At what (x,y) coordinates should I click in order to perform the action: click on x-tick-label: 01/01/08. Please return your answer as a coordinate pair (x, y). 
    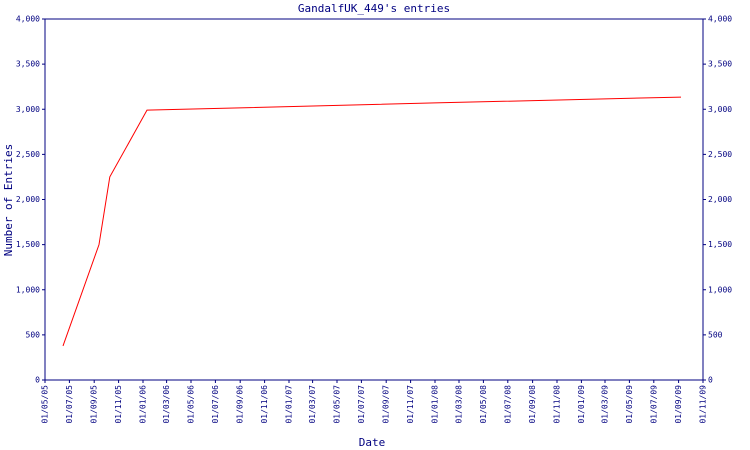
    Looking at the image, I should click on (435, 404).